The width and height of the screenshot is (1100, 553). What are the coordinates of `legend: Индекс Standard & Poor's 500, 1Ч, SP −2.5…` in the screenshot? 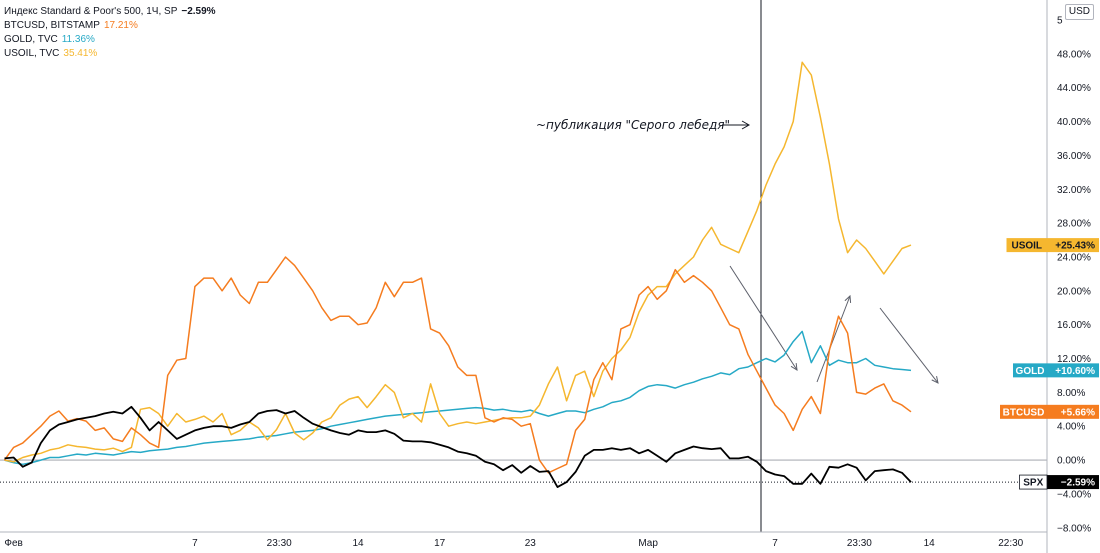 It's located at (110, 33).